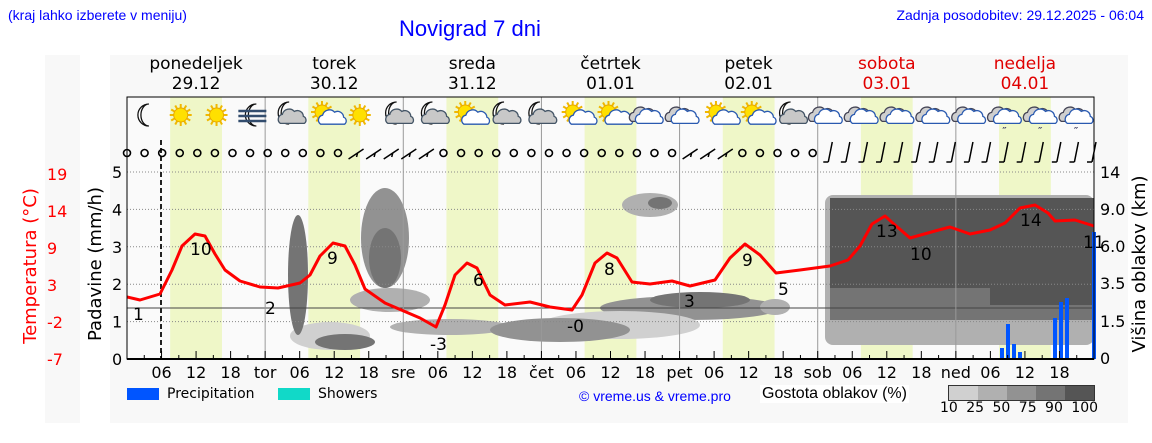 The height and width of the screenshot is (443, 1152). I want to click on temp-label: 3, so click(689, 302).